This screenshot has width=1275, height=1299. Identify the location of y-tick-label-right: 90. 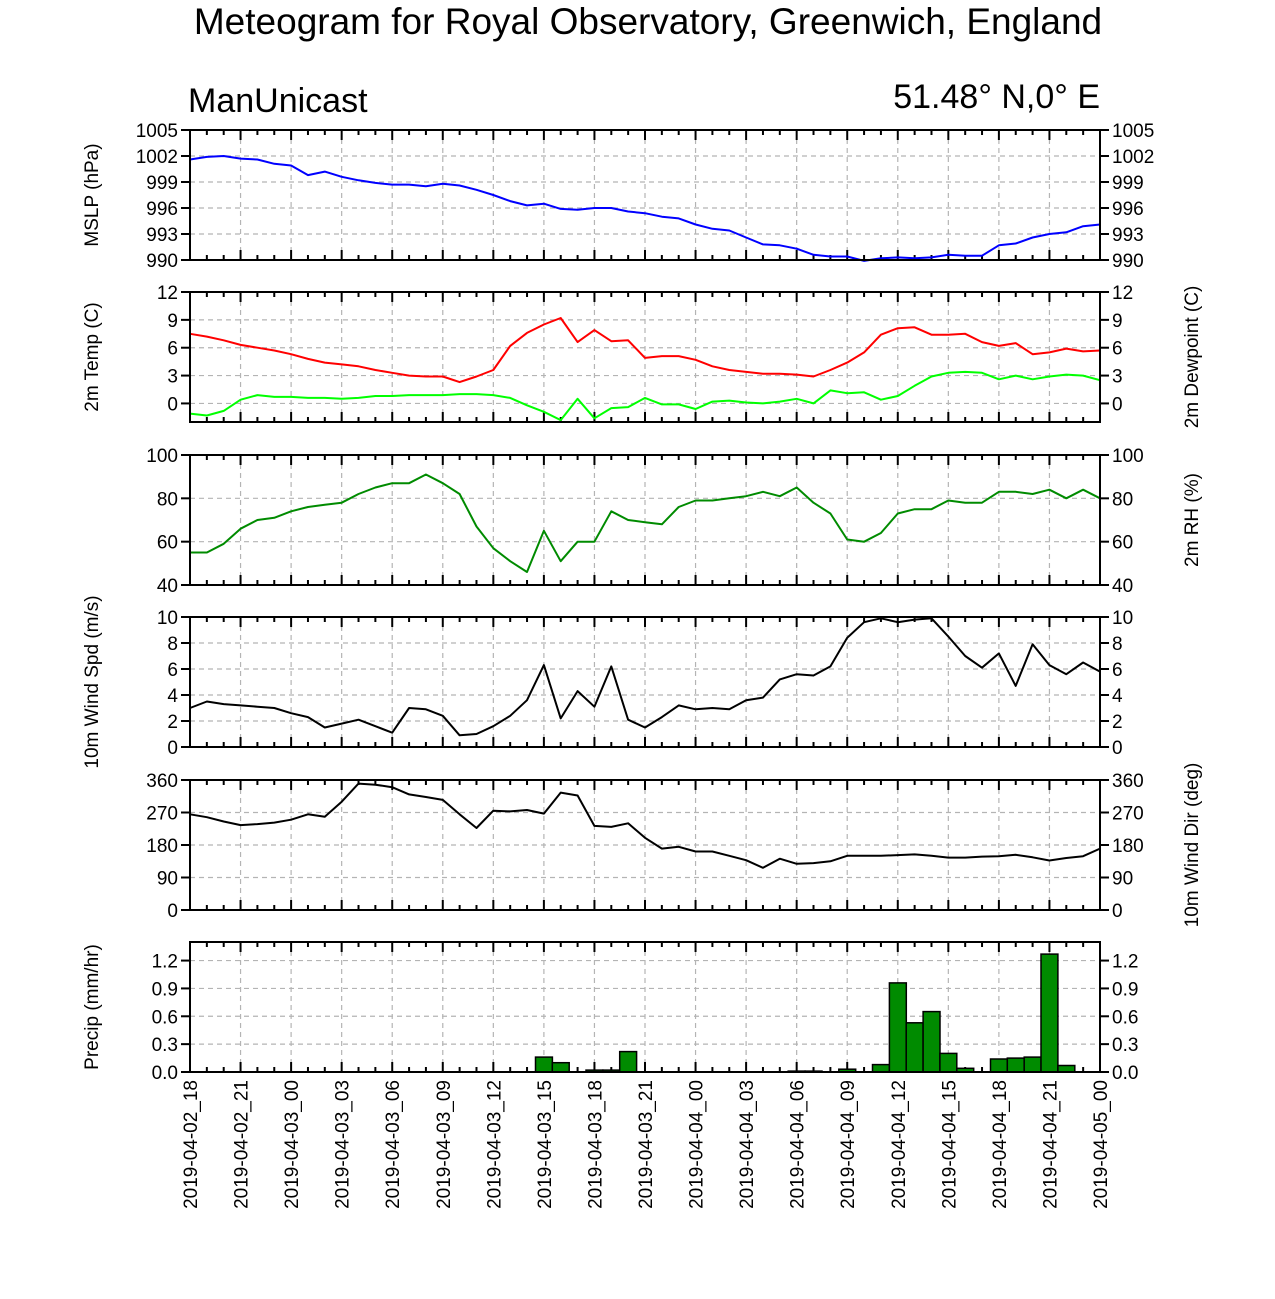
(1122, 879).